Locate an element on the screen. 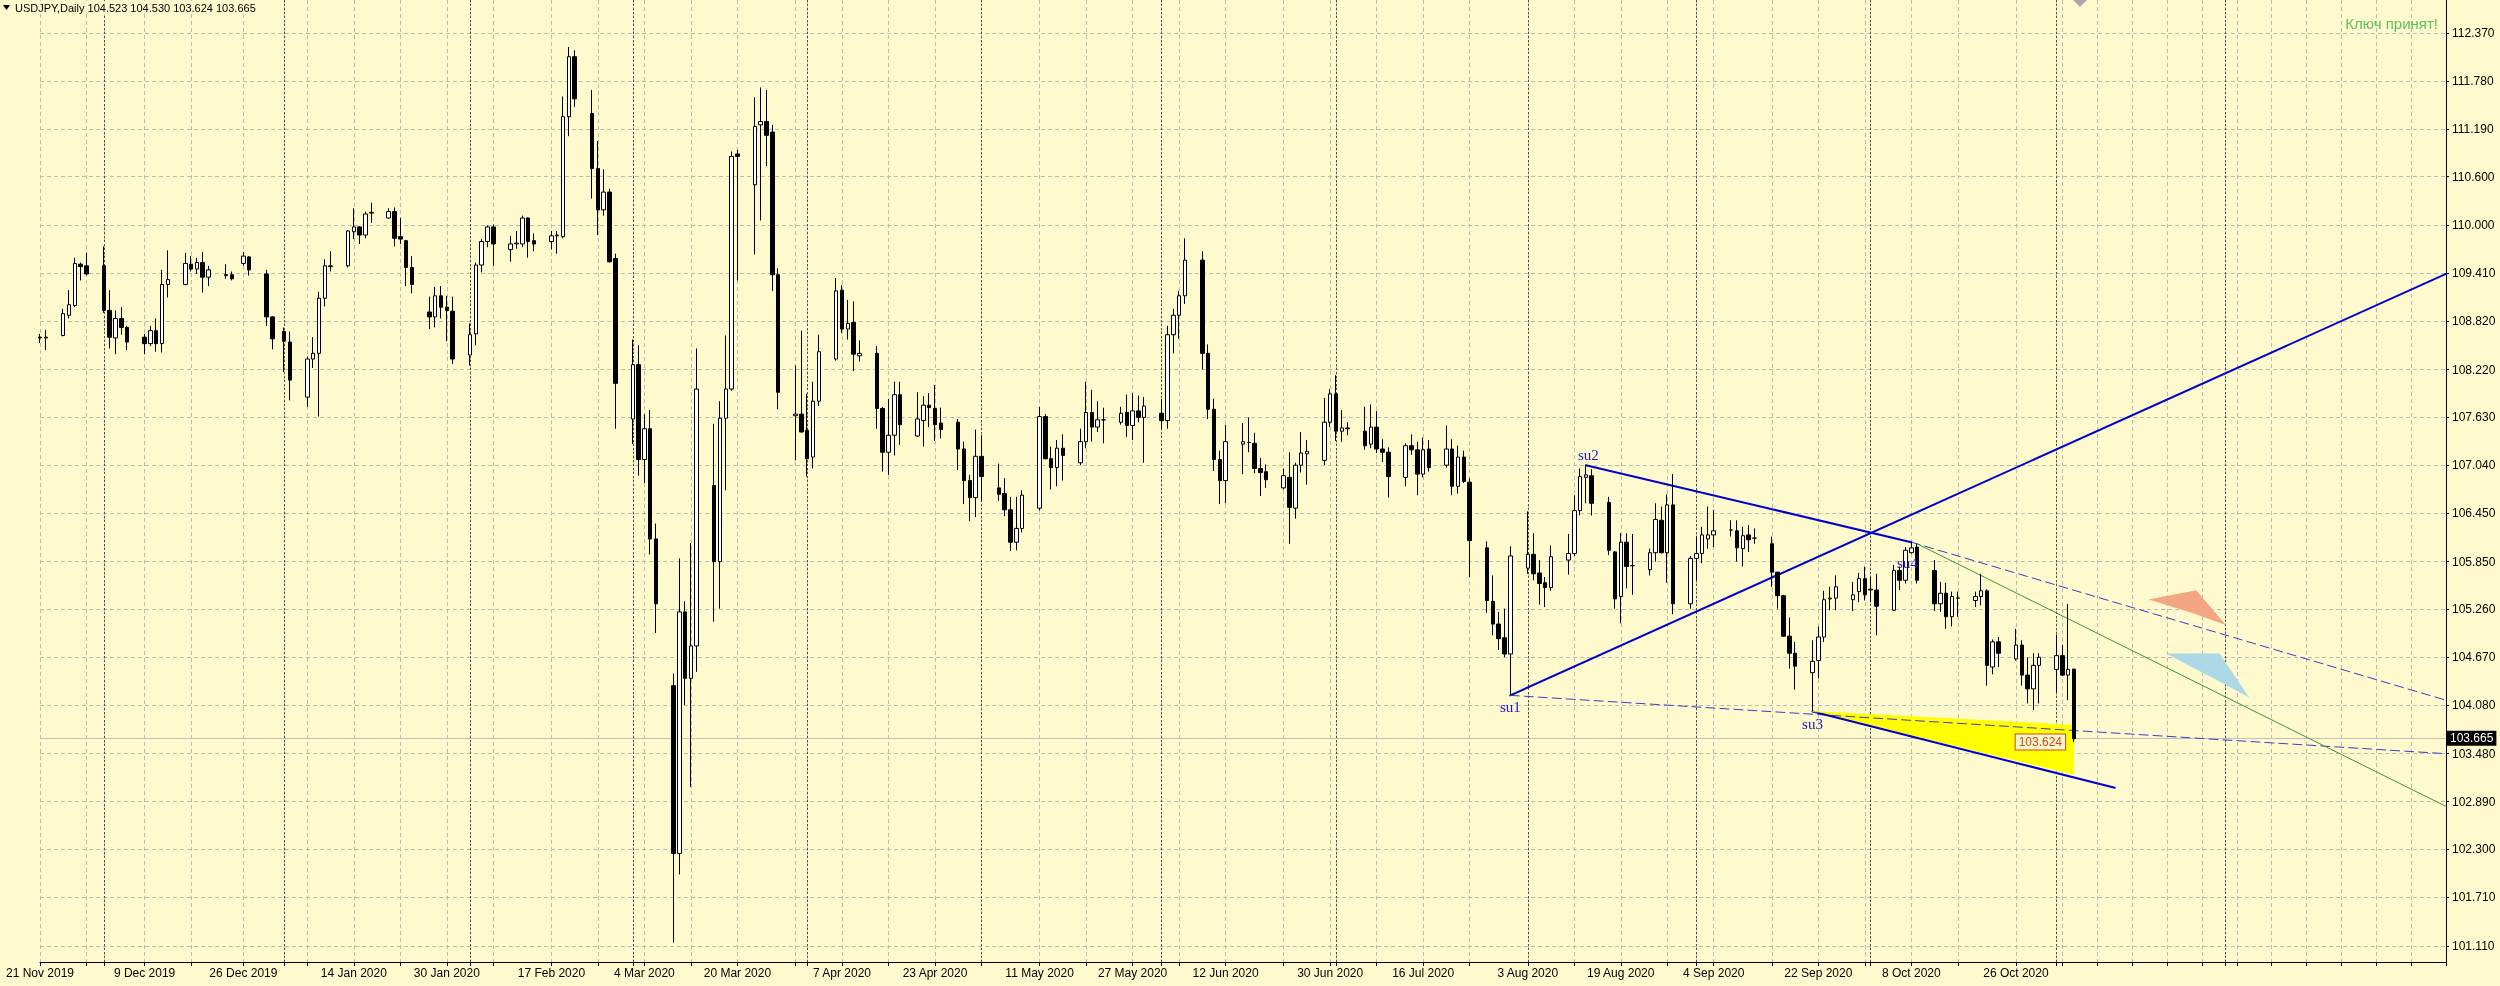 This screenshot has width=2500, height=986. y-tick-label: 107.040 is located at coordinates (2474, 465).